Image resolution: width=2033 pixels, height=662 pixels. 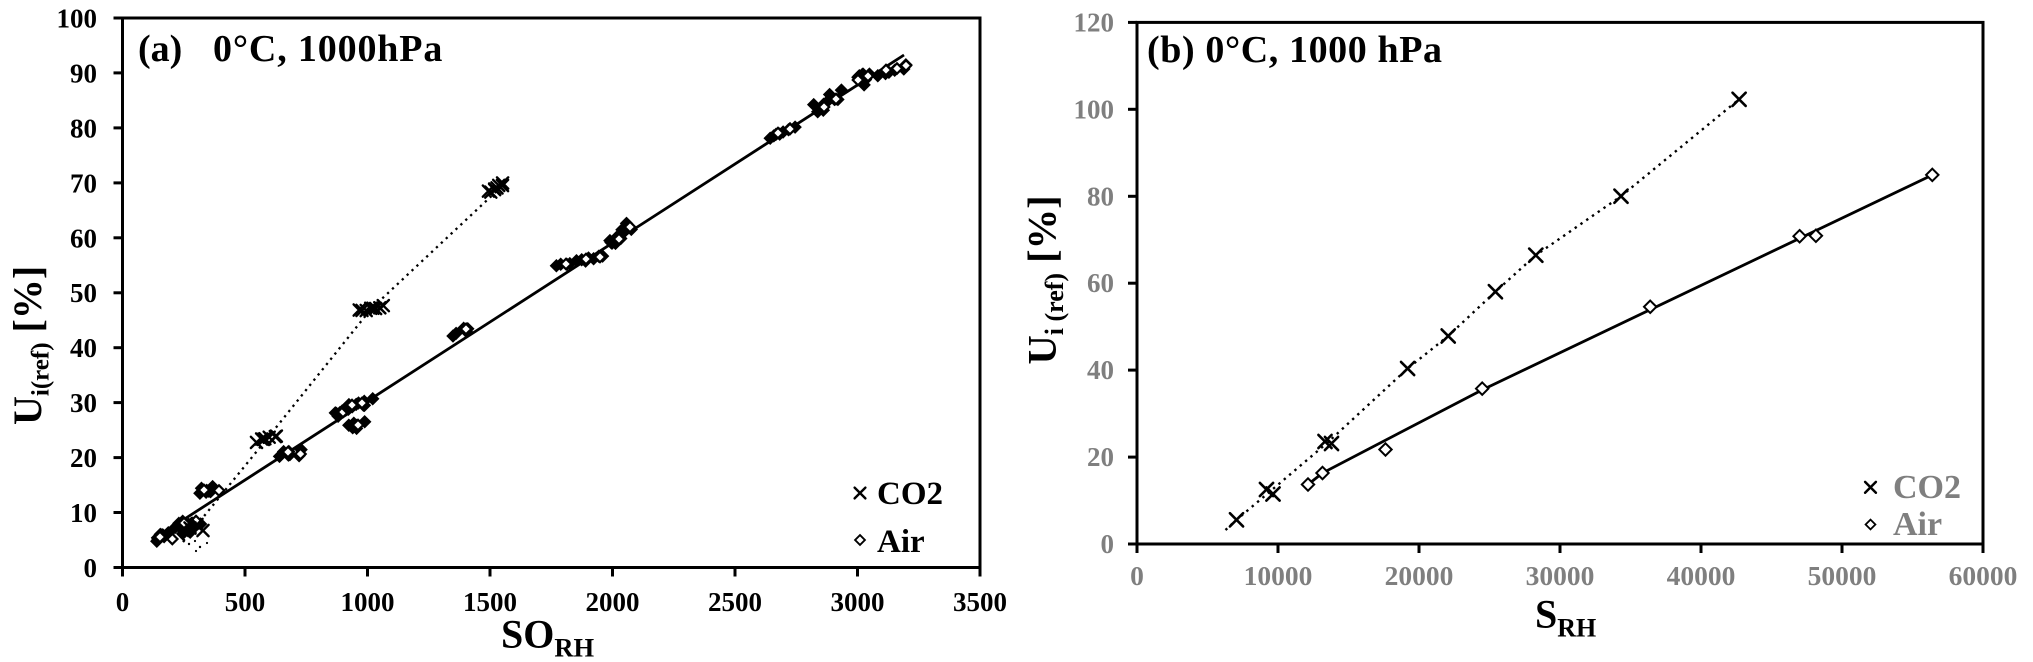 What do you see at coordinates (245, 602) in the screenshot?
I see `svg-text: 500` at bounding box center [245, 602].